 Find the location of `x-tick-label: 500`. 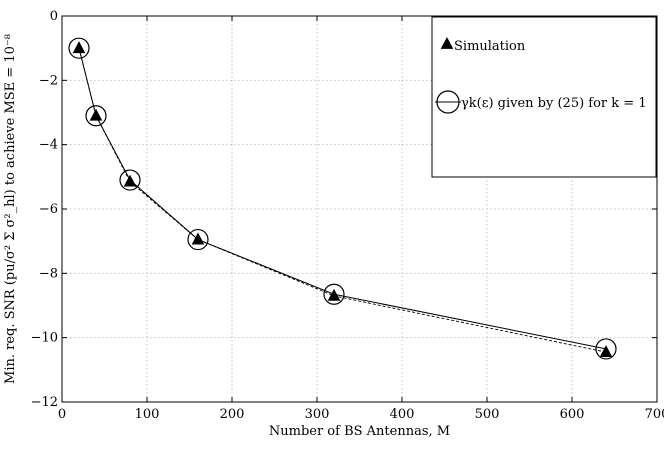

x-tick-label: 500 is located at coordinates (487, 414).